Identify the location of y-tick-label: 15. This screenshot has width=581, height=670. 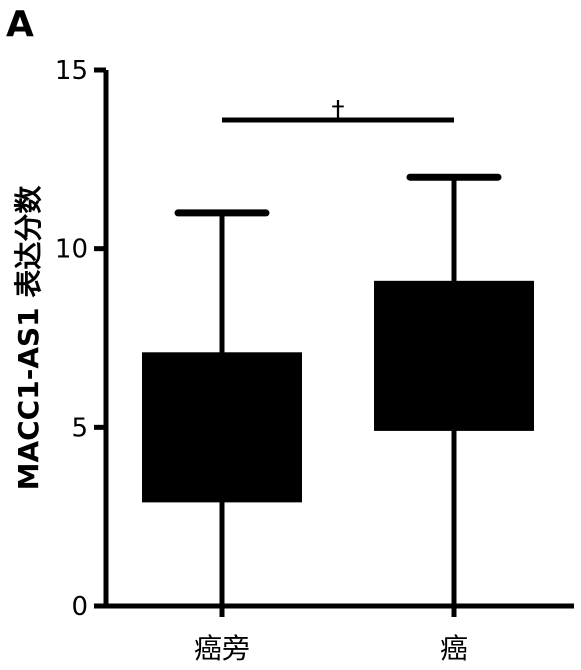
(71, 71).